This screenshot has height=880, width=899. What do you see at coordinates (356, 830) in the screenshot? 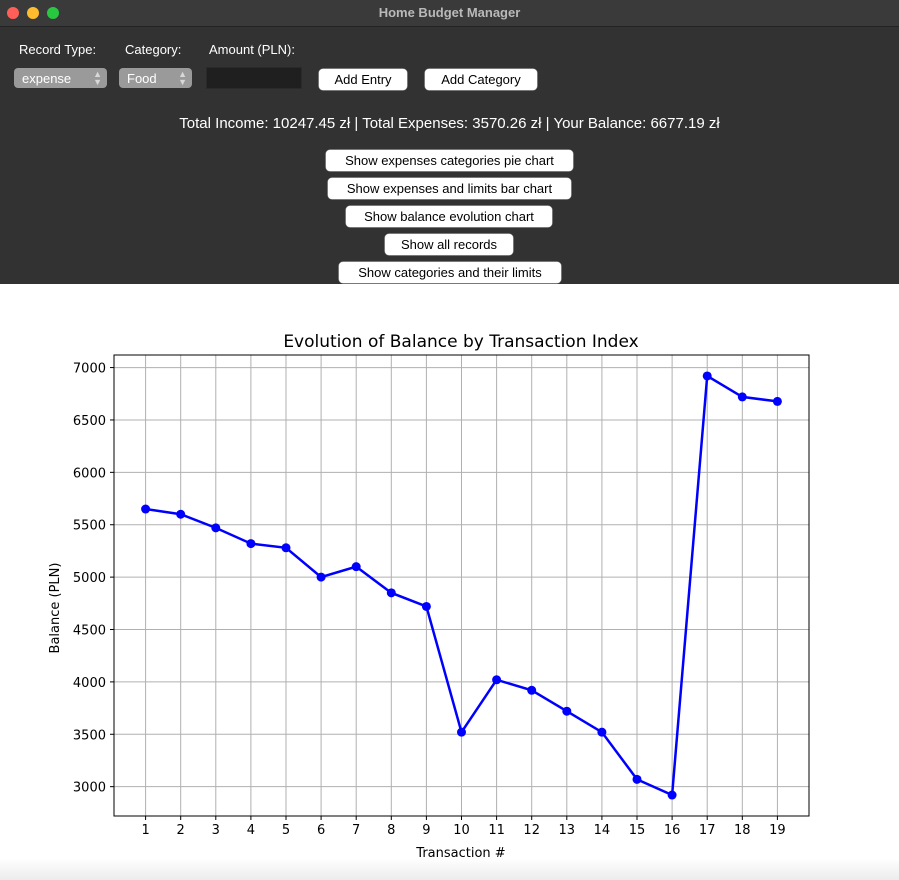
I see `x-tick-label: 7` at bounding box center [356, 830].